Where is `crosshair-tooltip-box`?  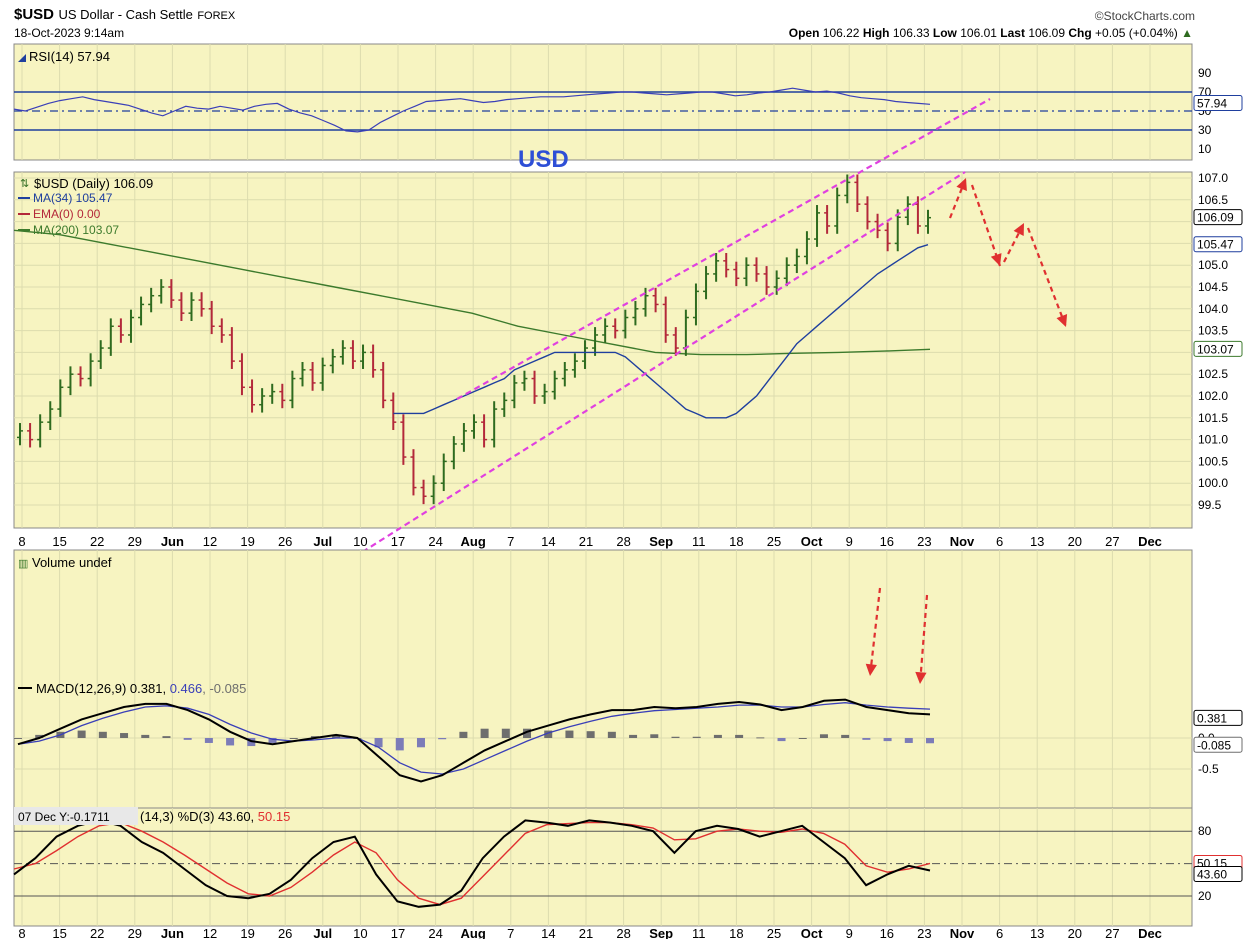
crosshair-tooltip-box is located at coordinates (76, 816).